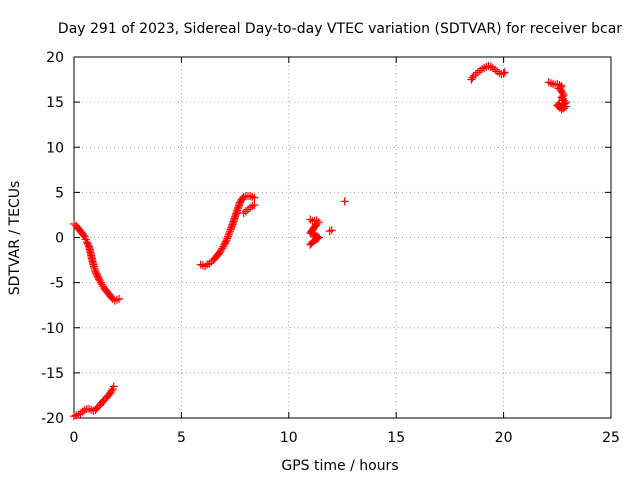 Image resolution: width=640 pixels, height=480 pixels. I want to click on y-axis-label: SDTVAR / TECUs, so click(15, 238).